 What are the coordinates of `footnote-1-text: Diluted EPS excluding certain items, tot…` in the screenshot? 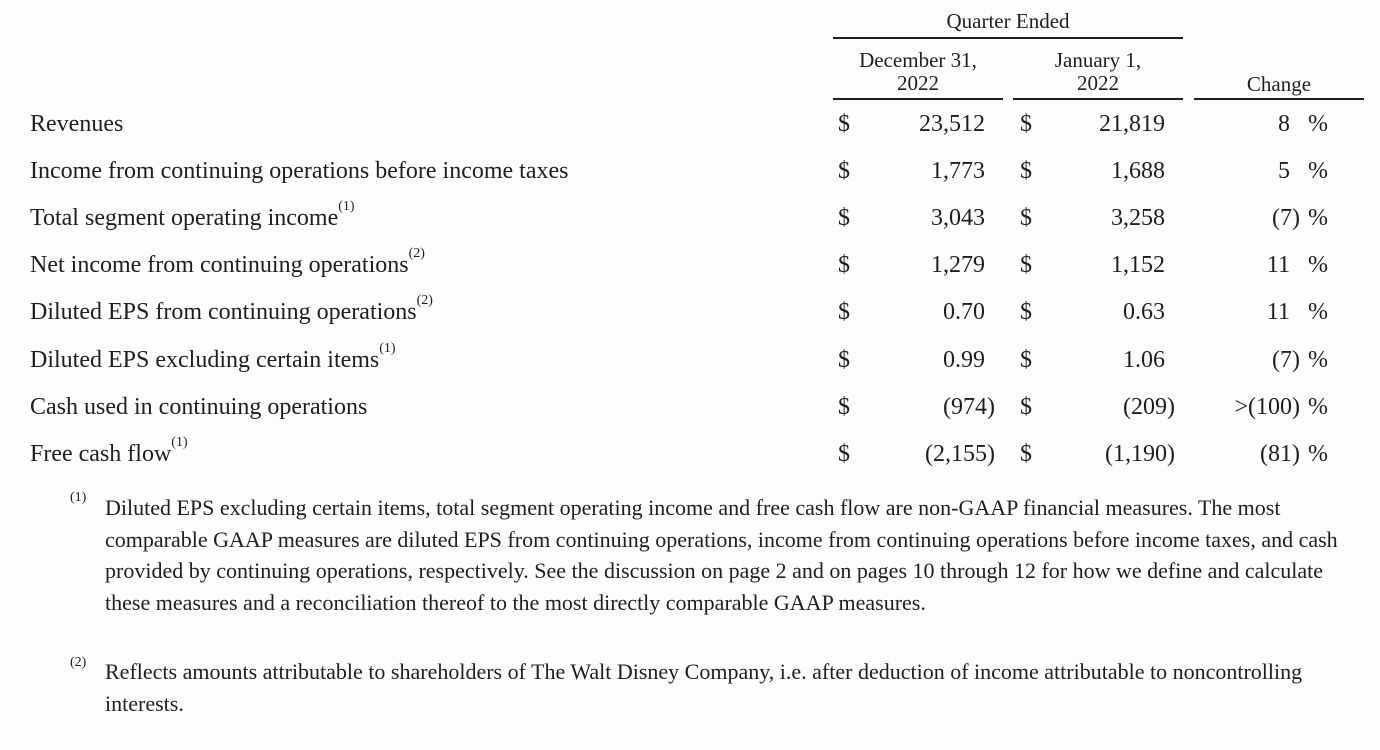 It's located at (721, 555).